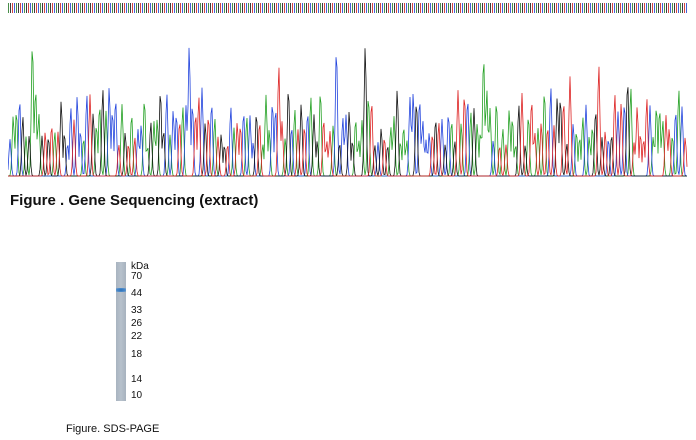 The image size is (696, 440). Describe the element at coordinates (137, 354) in the screenshot. I see `mw-marker-18: 18` at that location.